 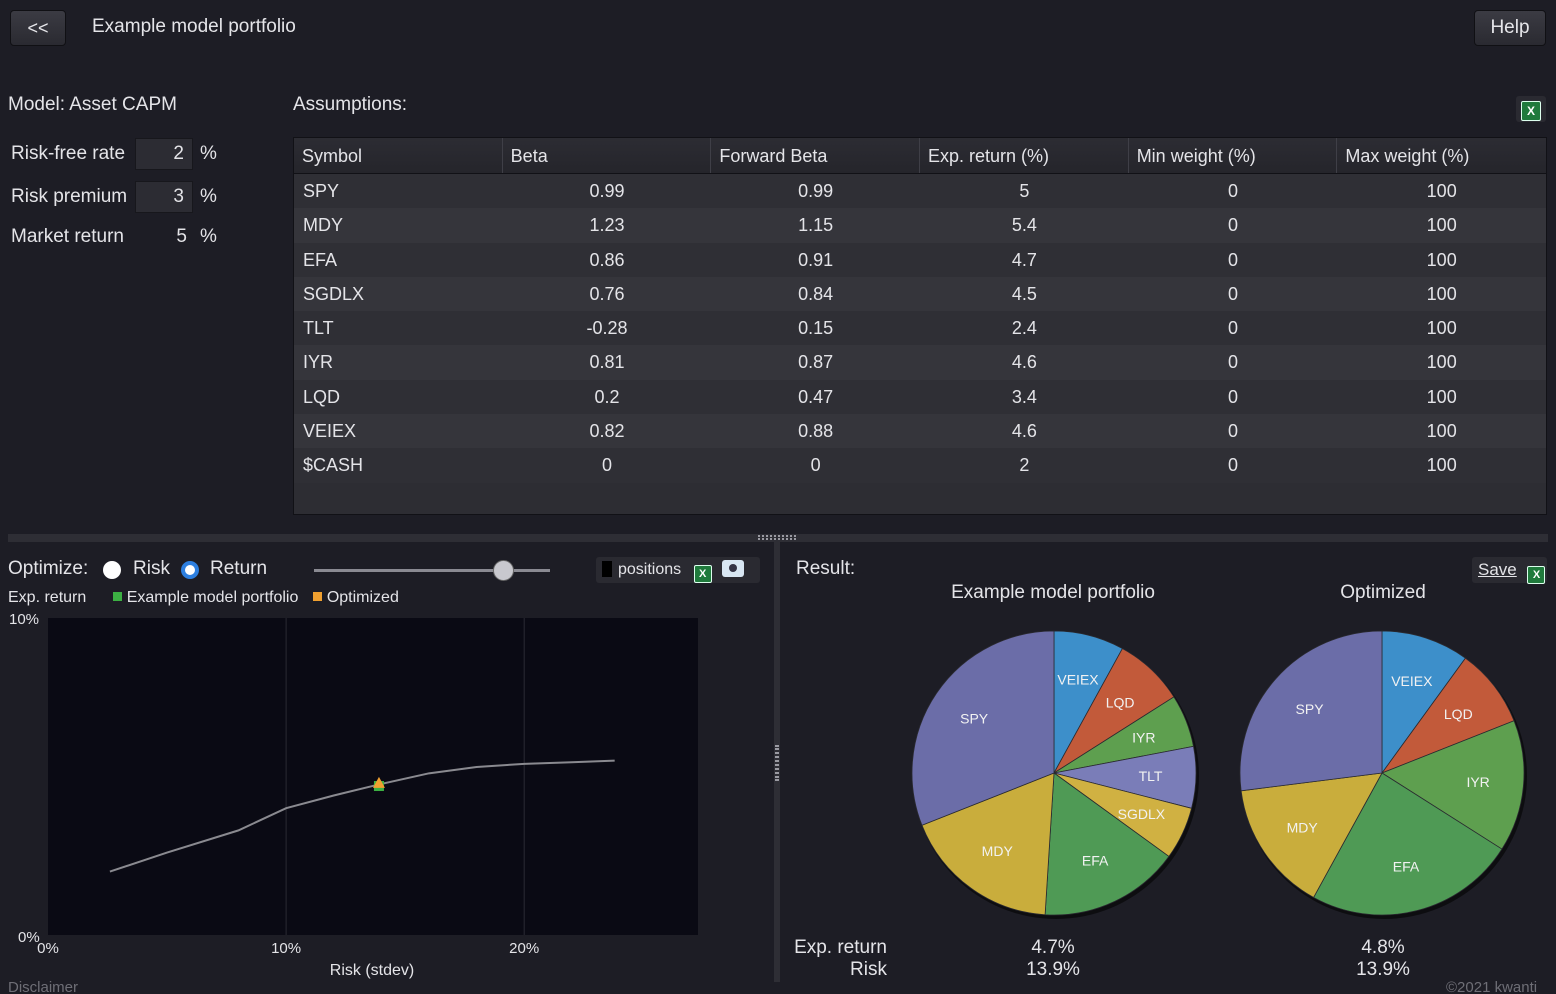 I want to click on table-cell: 0.86, so click(x=607, y=259).